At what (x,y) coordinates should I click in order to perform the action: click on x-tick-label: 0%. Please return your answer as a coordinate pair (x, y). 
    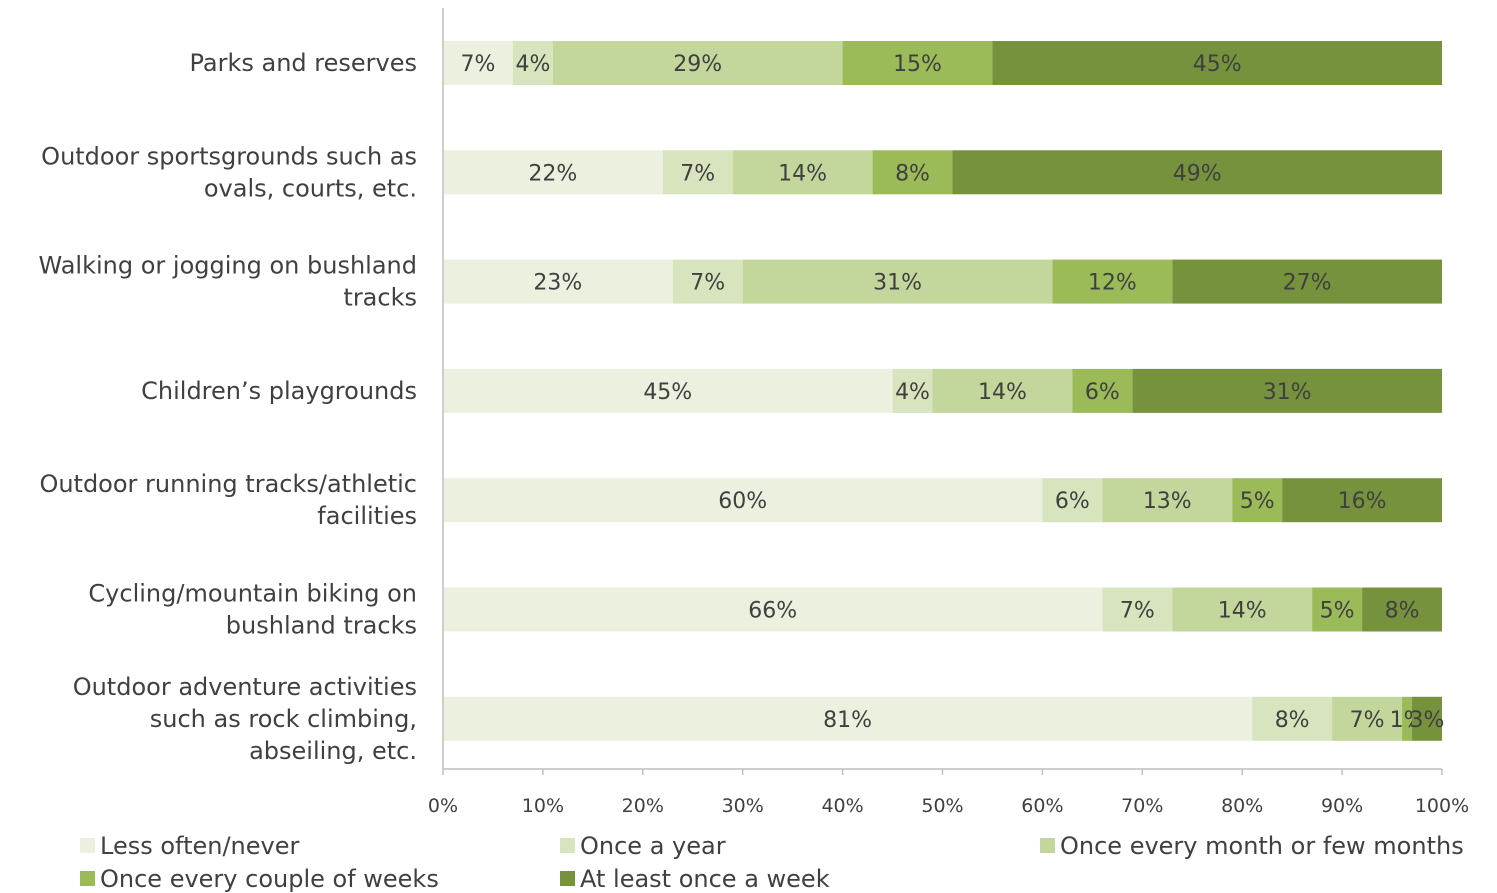
    Looking at the image, I should click on (443, 806).